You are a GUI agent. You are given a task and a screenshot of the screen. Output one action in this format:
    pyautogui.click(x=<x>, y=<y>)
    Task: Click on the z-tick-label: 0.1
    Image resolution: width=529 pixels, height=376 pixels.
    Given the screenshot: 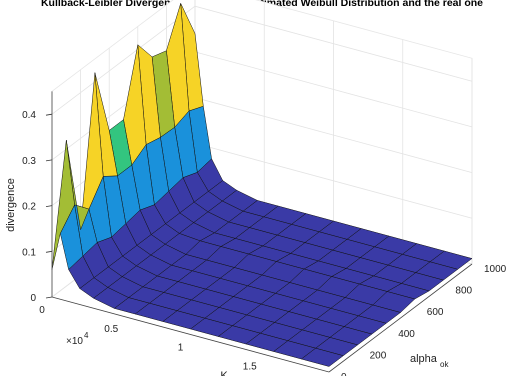 What is the action you would take?
    pyautogui.click(x=29, y=252)
    